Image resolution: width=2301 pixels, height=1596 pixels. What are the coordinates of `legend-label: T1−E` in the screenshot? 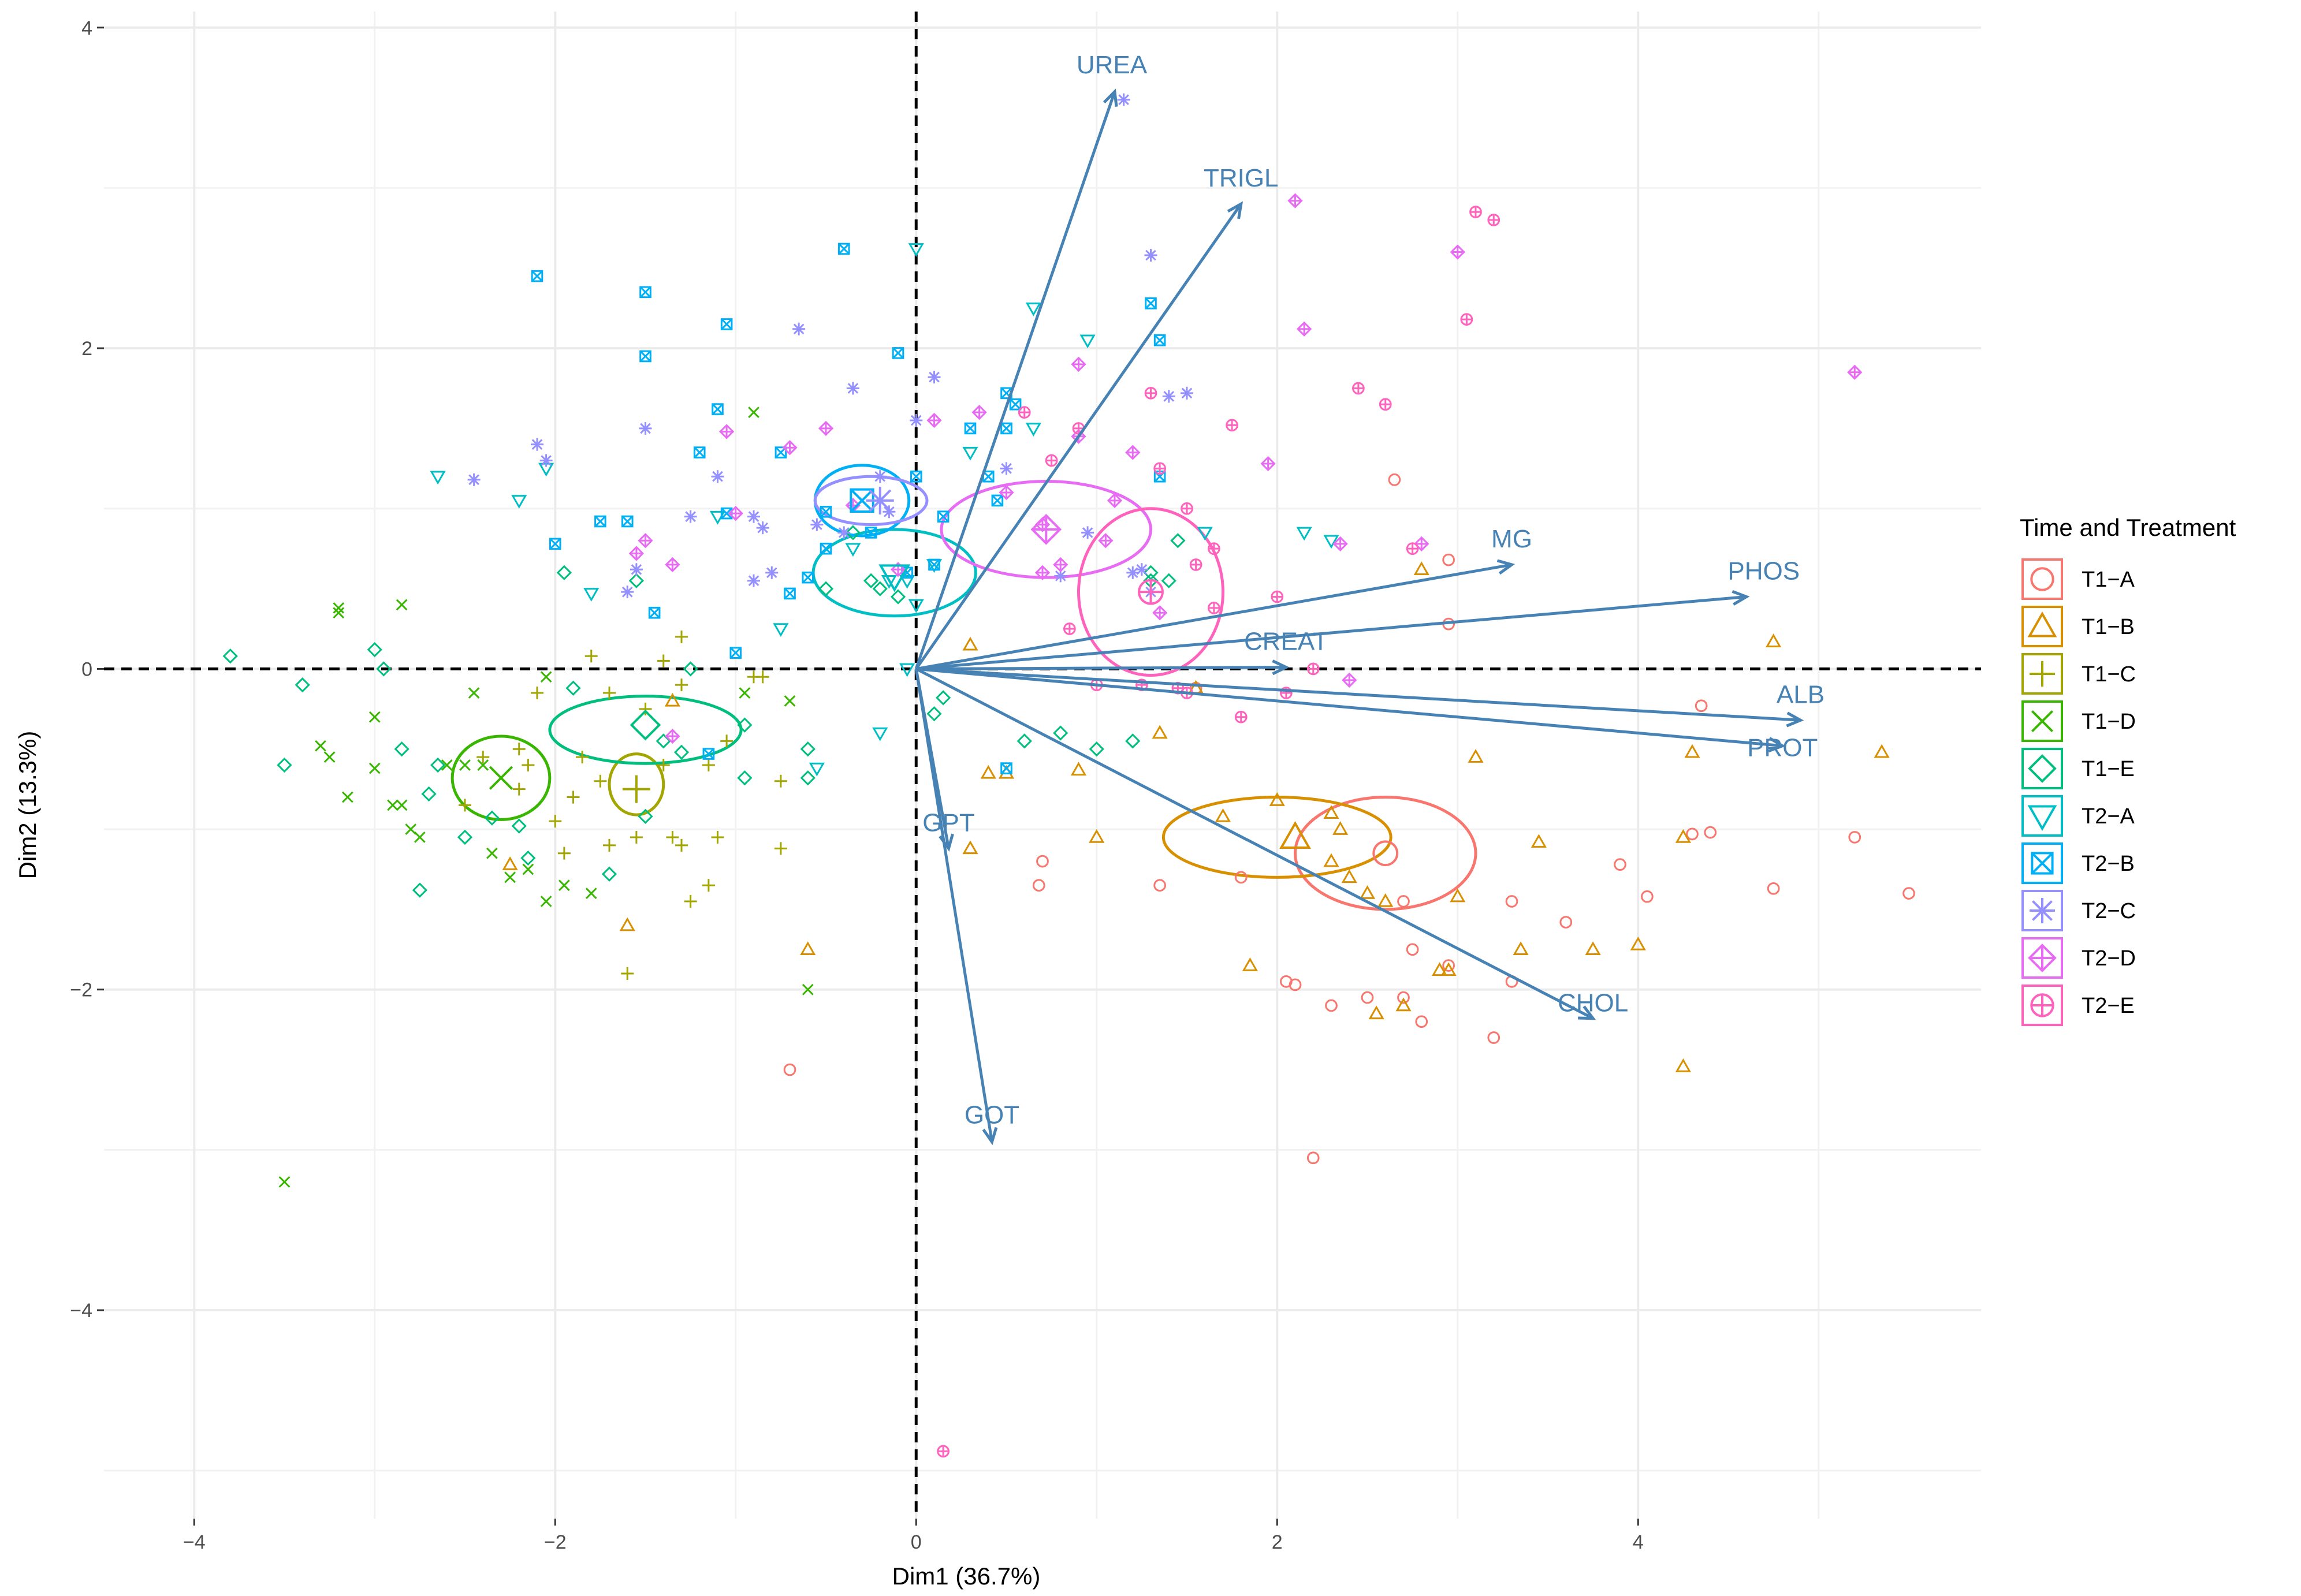 It's located at (2108, 769).